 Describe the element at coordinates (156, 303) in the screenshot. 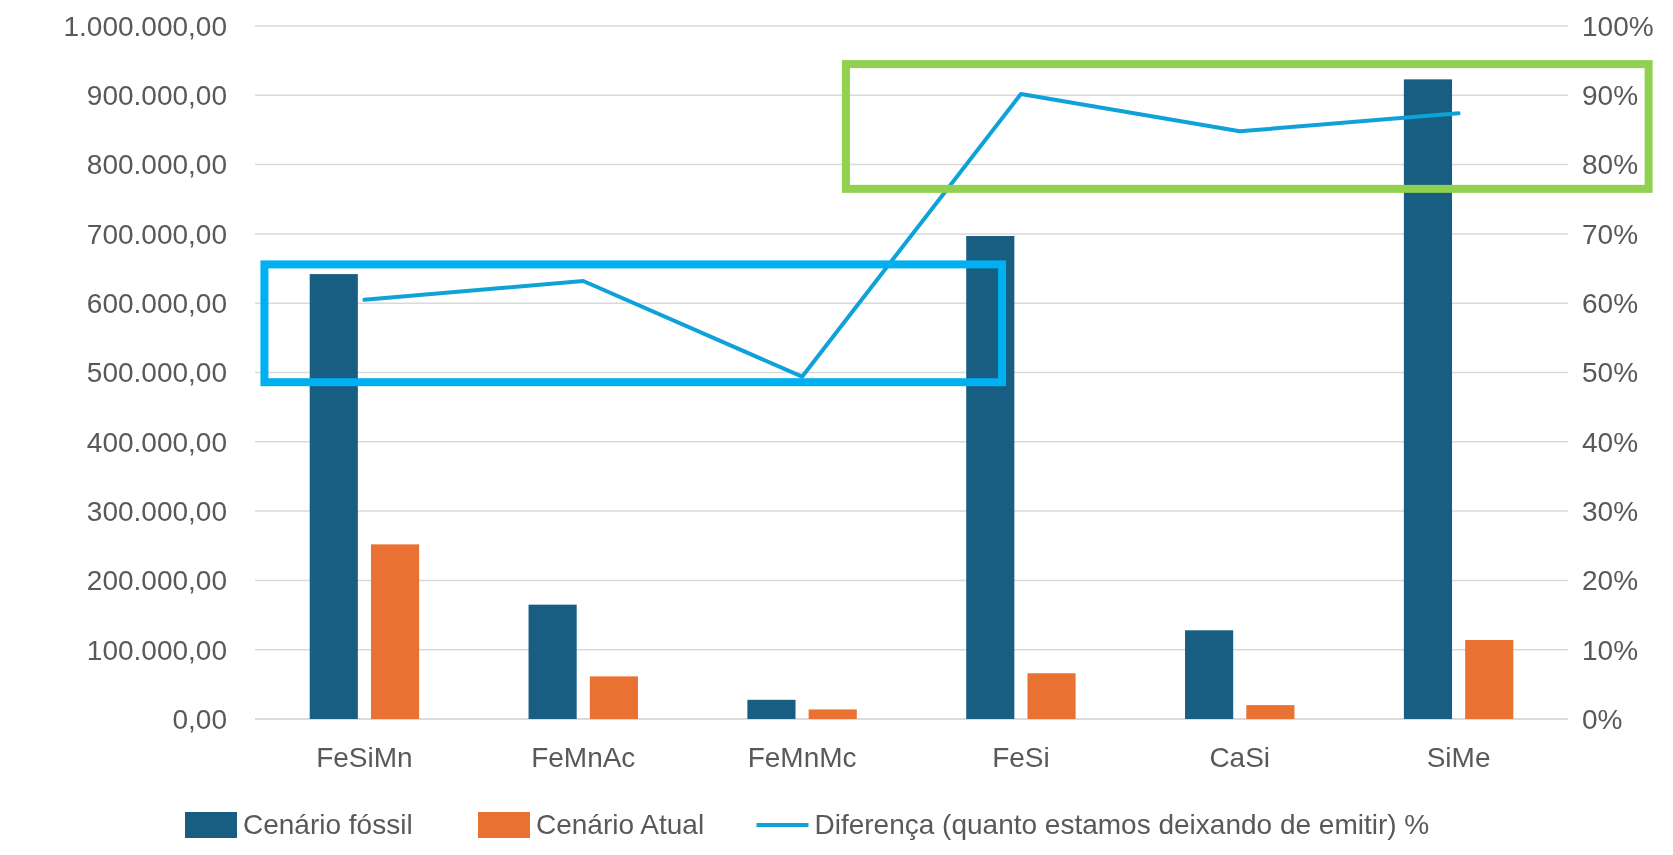

I see `y-tick-label: 600.000,00` at that location.